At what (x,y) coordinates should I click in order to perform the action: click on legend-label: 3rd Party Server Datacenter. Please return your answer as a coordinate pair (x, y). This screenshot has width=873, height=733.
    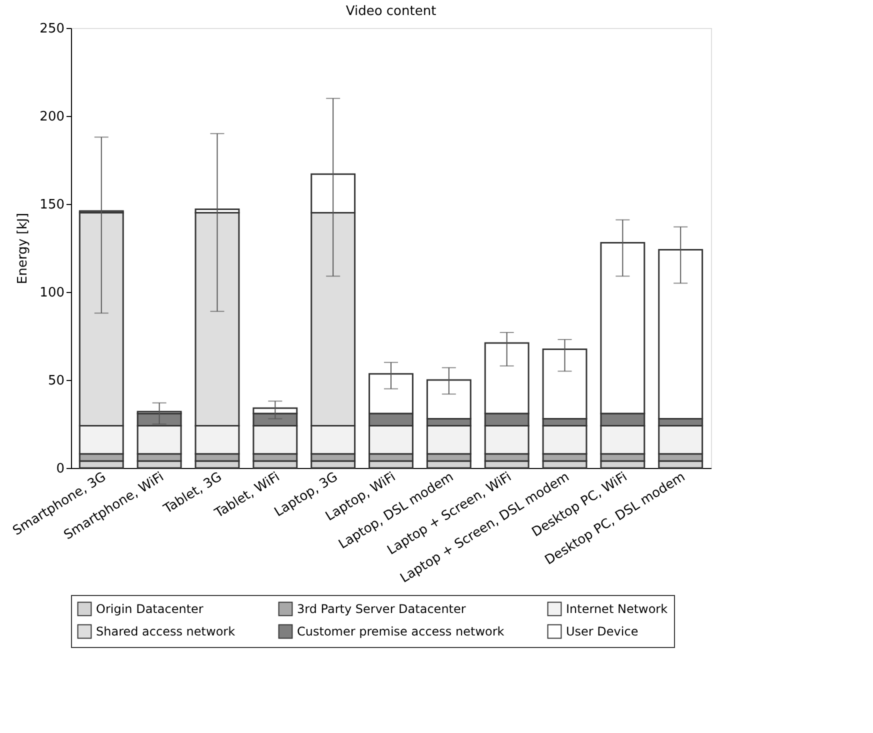
    Looking at the image, I should click on (381, 609).